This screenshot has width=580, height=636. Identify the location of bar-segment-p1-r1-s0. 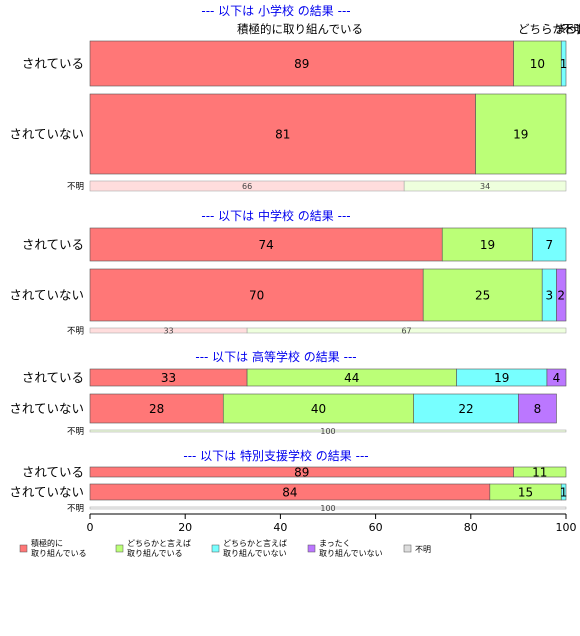
(256, 295).